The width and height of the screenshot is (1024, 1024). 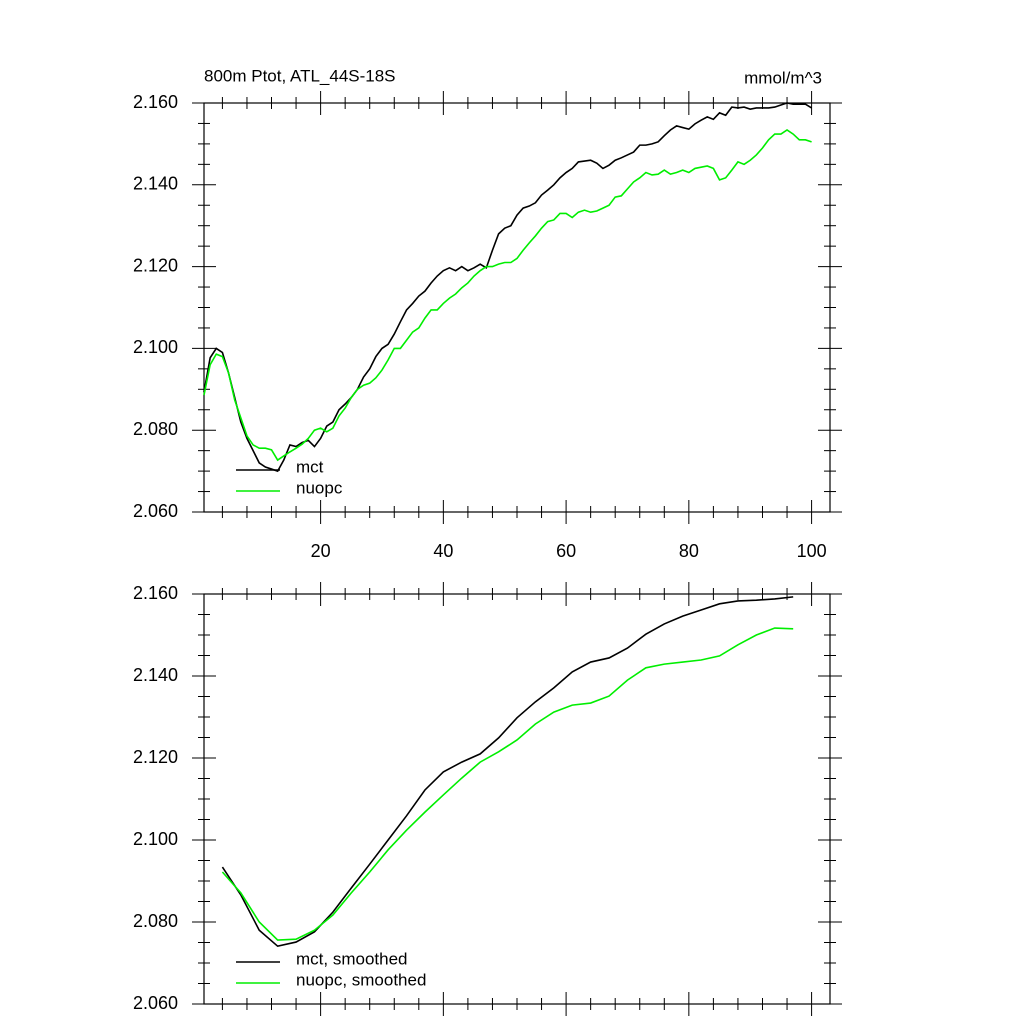 What do you see at coordinates (689, 551) in the screenshot?
I see `x-tick-label: 80` at bounding box center [689, 551].